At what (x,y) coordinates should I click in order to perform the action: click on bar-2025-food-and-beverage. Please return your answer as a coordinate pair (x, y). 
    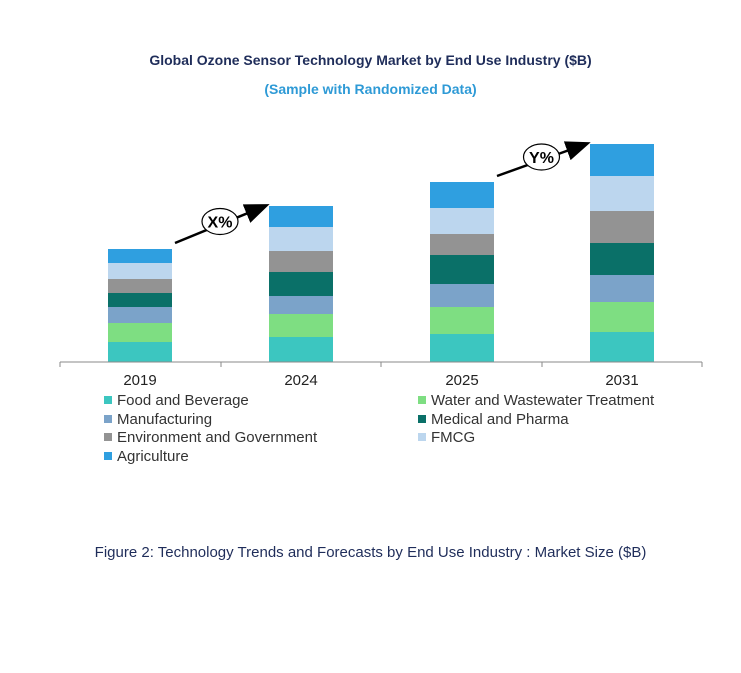
    Looking at the image, I should click on (462, 348).